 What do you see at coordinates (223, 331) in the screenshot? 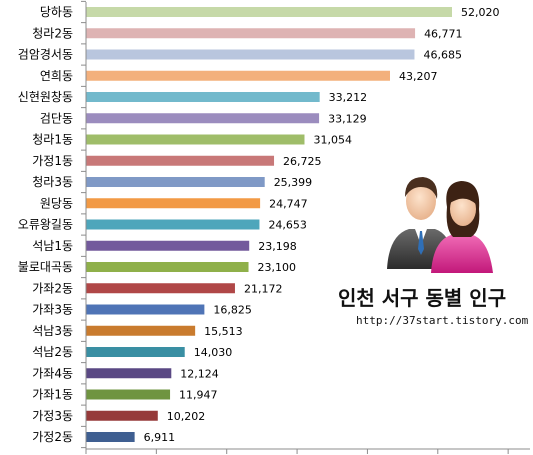
I see `value-label: 15,513` at bounding box center [223, 331].